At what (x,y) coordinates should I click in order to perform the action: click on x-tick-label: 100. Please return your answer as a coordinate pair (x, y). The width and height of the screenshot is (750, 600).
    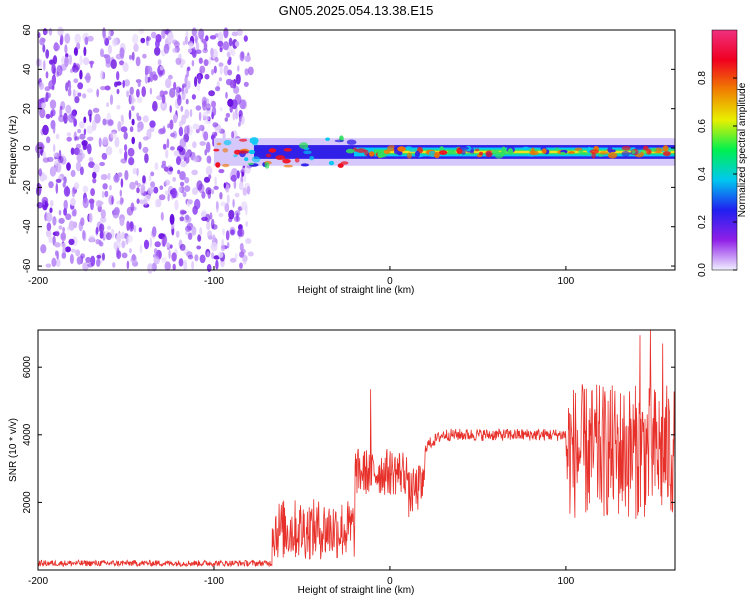
    Looking at the image, I should click on (566, 281).